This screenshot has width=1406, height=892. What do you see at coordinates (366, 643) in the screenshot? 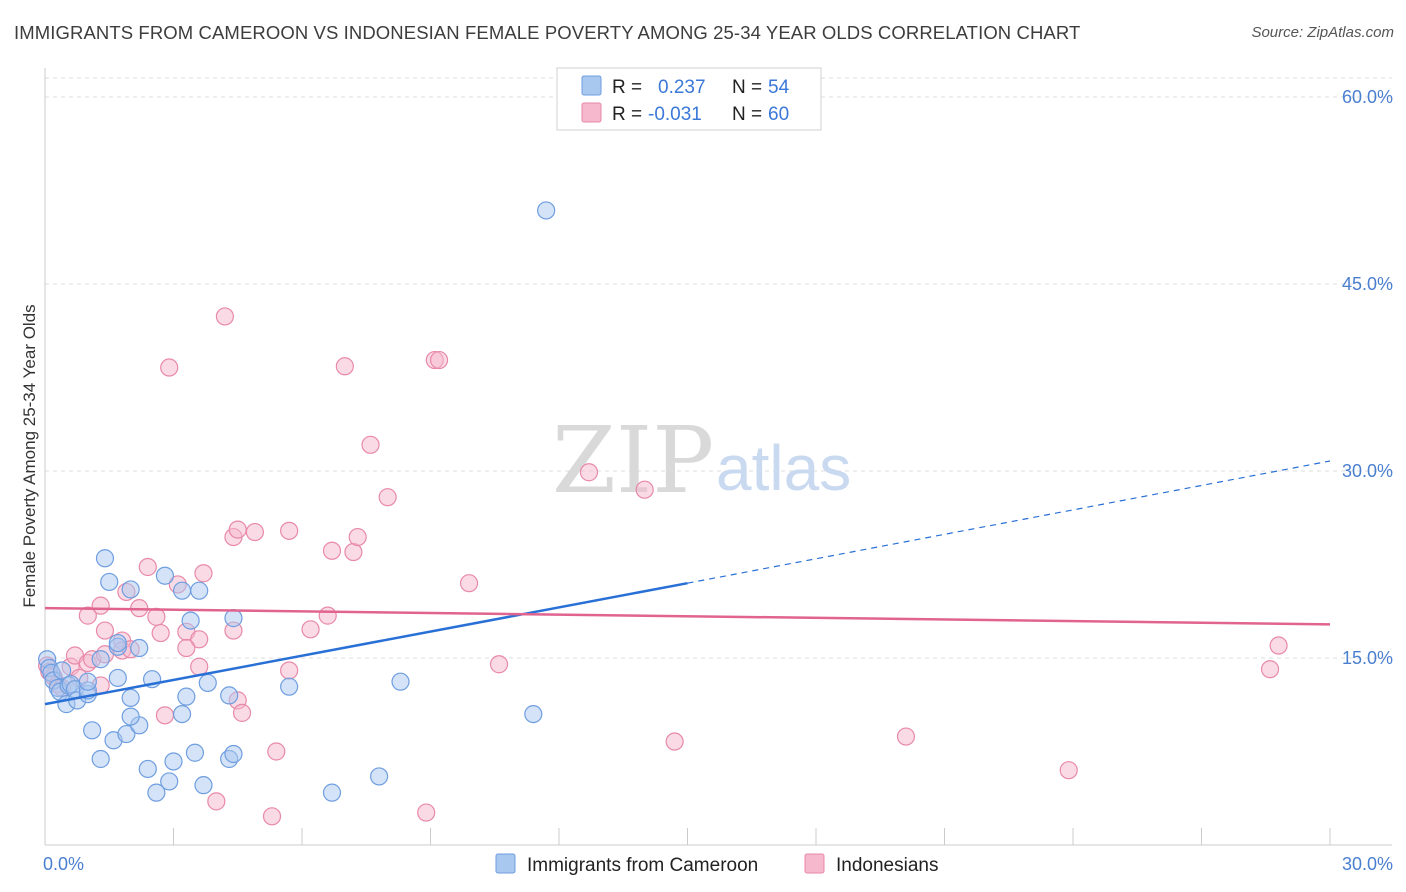
I see `trend-line-cameroon` at bounding box center [366, 643].